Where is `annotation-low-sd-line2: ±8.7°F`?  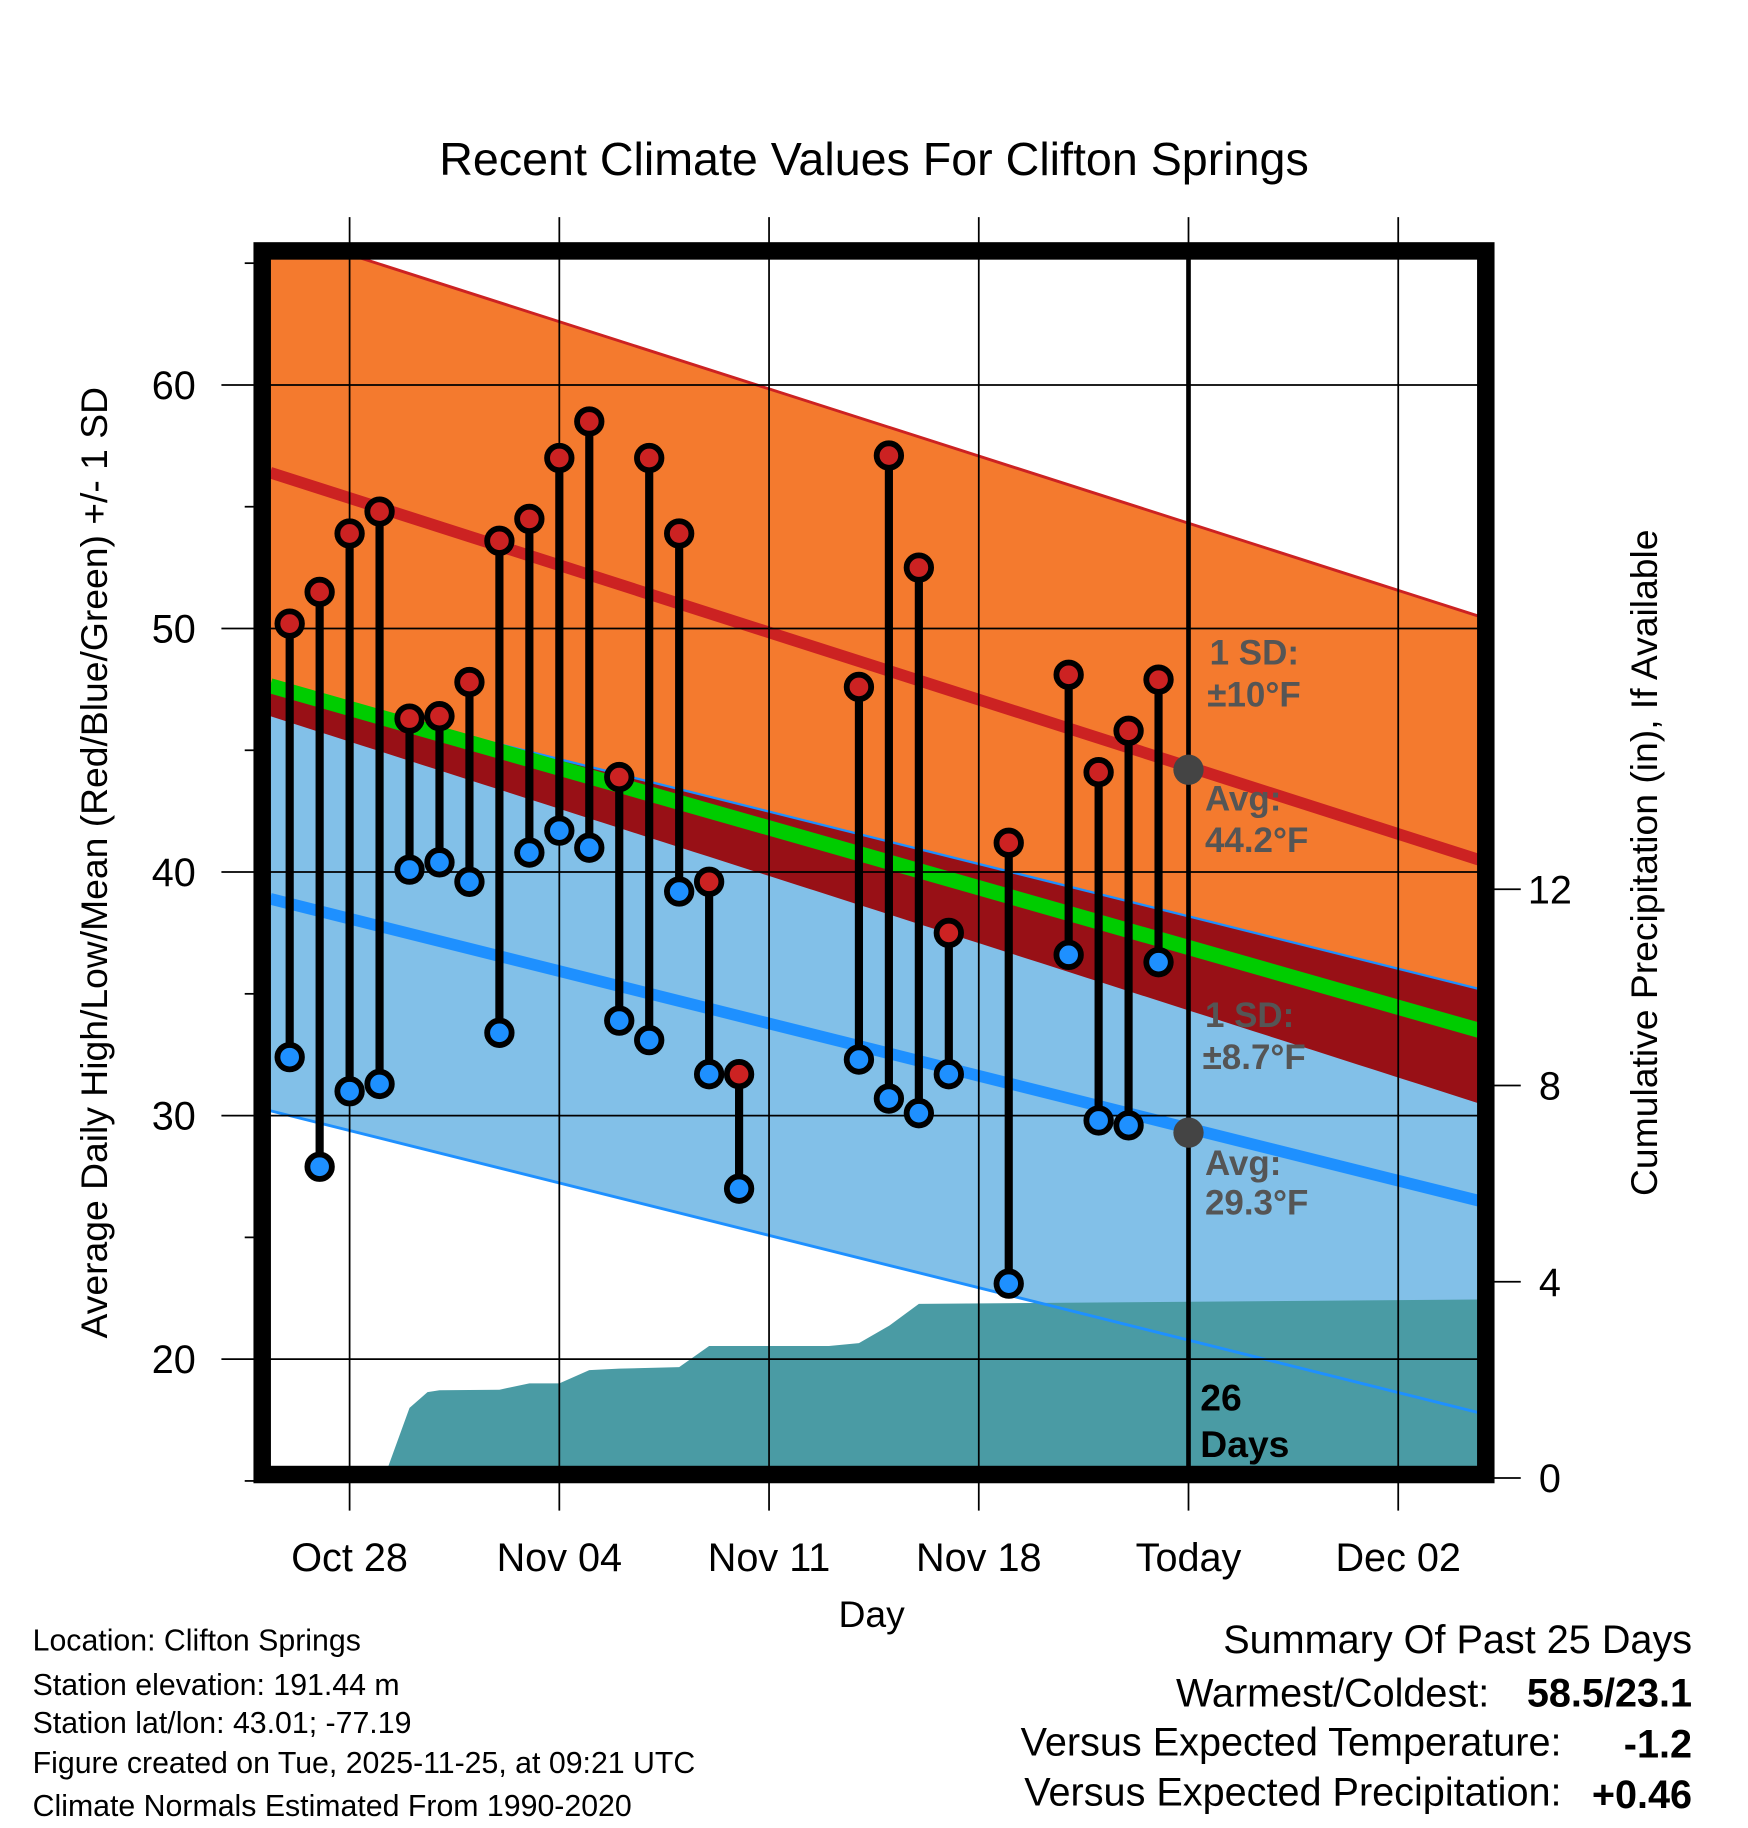
annotation-low-sd-line2: ±8.7°F is located at coordinates (1254, 1057).